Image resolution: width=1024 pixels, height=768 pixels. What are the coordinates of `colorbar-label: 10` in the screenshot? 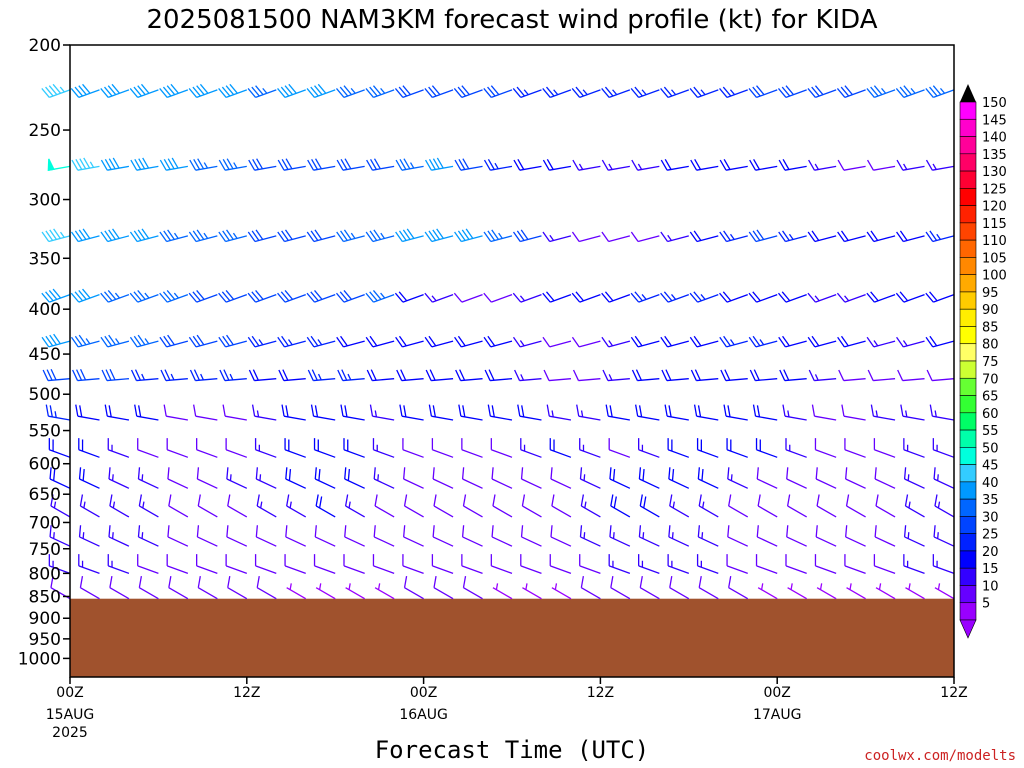 It's located at (990, 586).